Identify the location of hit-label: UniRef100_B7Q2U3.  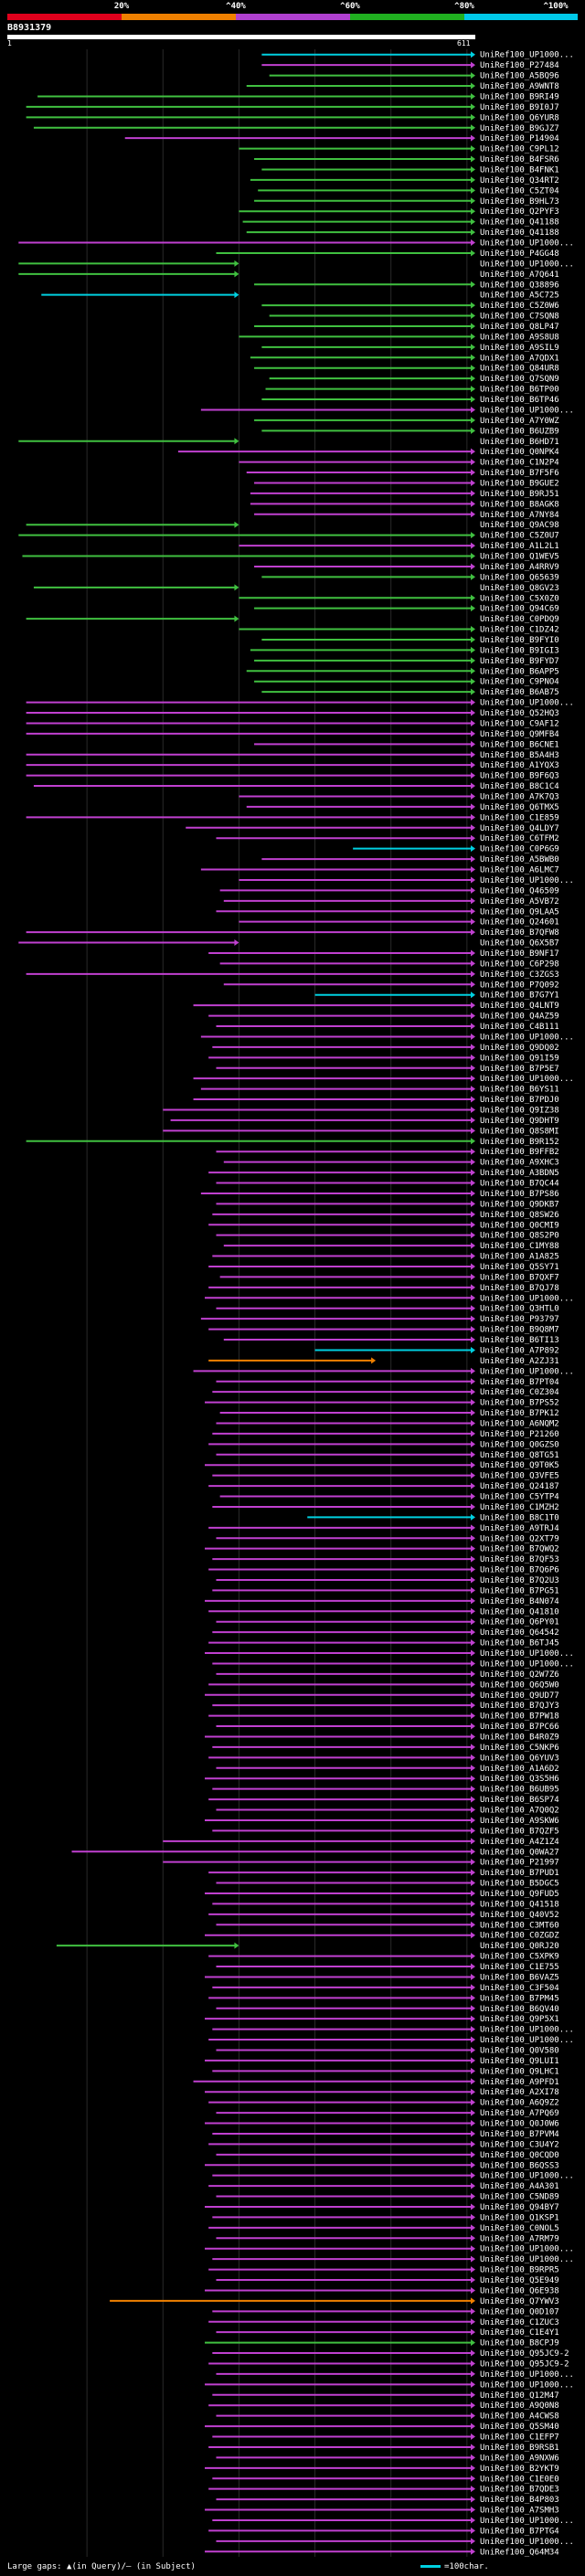
(519, 1580).